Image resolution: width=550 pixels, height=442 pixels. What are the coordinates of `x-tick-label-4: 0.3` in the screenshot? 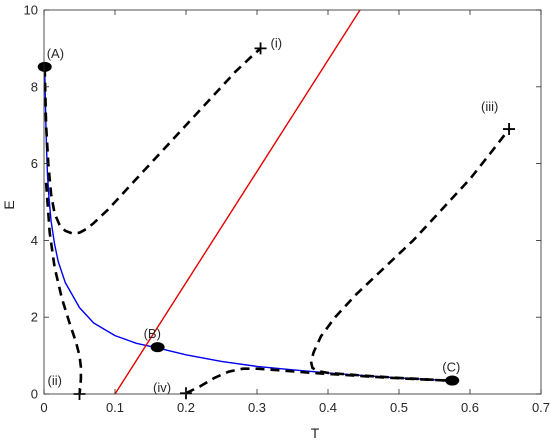 It's located at (257, 407).